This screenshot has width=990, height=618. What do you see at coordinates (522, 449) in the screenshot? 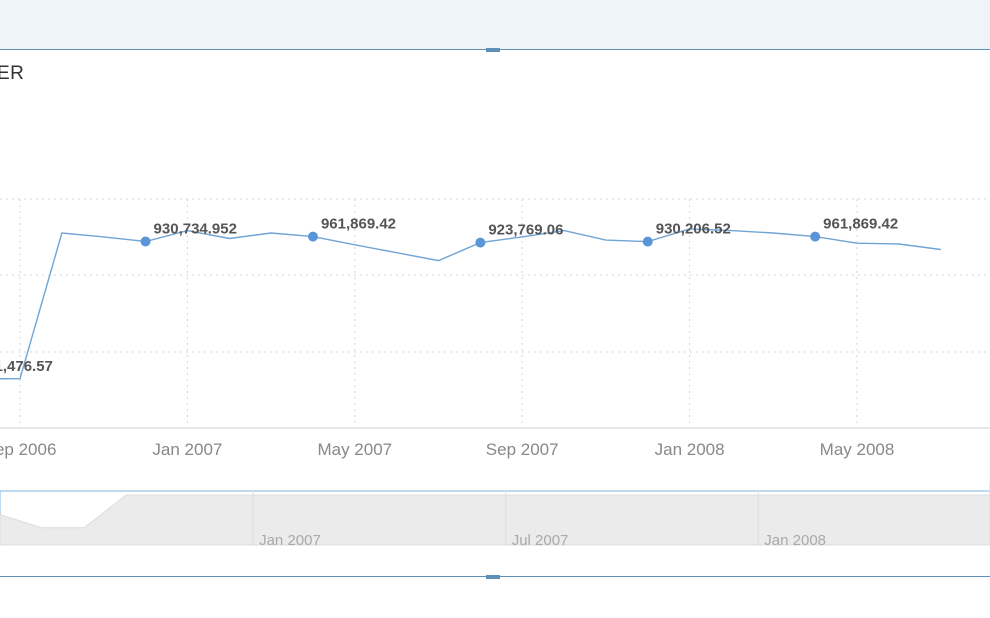
I see `x-tick-label: Sep 2007` at bounding box center [522, 449].